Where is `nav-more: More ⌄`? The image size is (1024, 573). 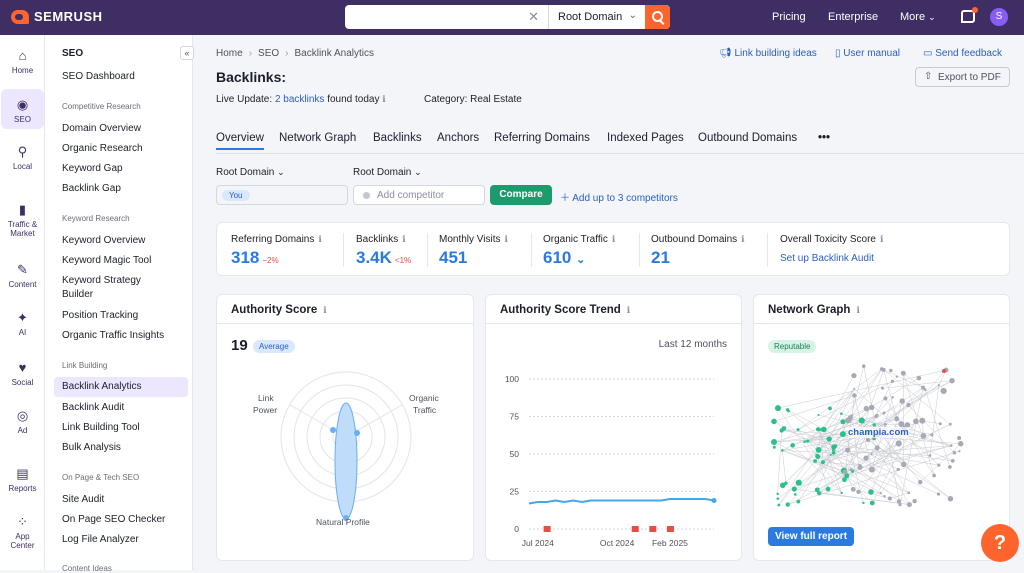
nav-more: More ⌄ is located at coordinates (918, 17).